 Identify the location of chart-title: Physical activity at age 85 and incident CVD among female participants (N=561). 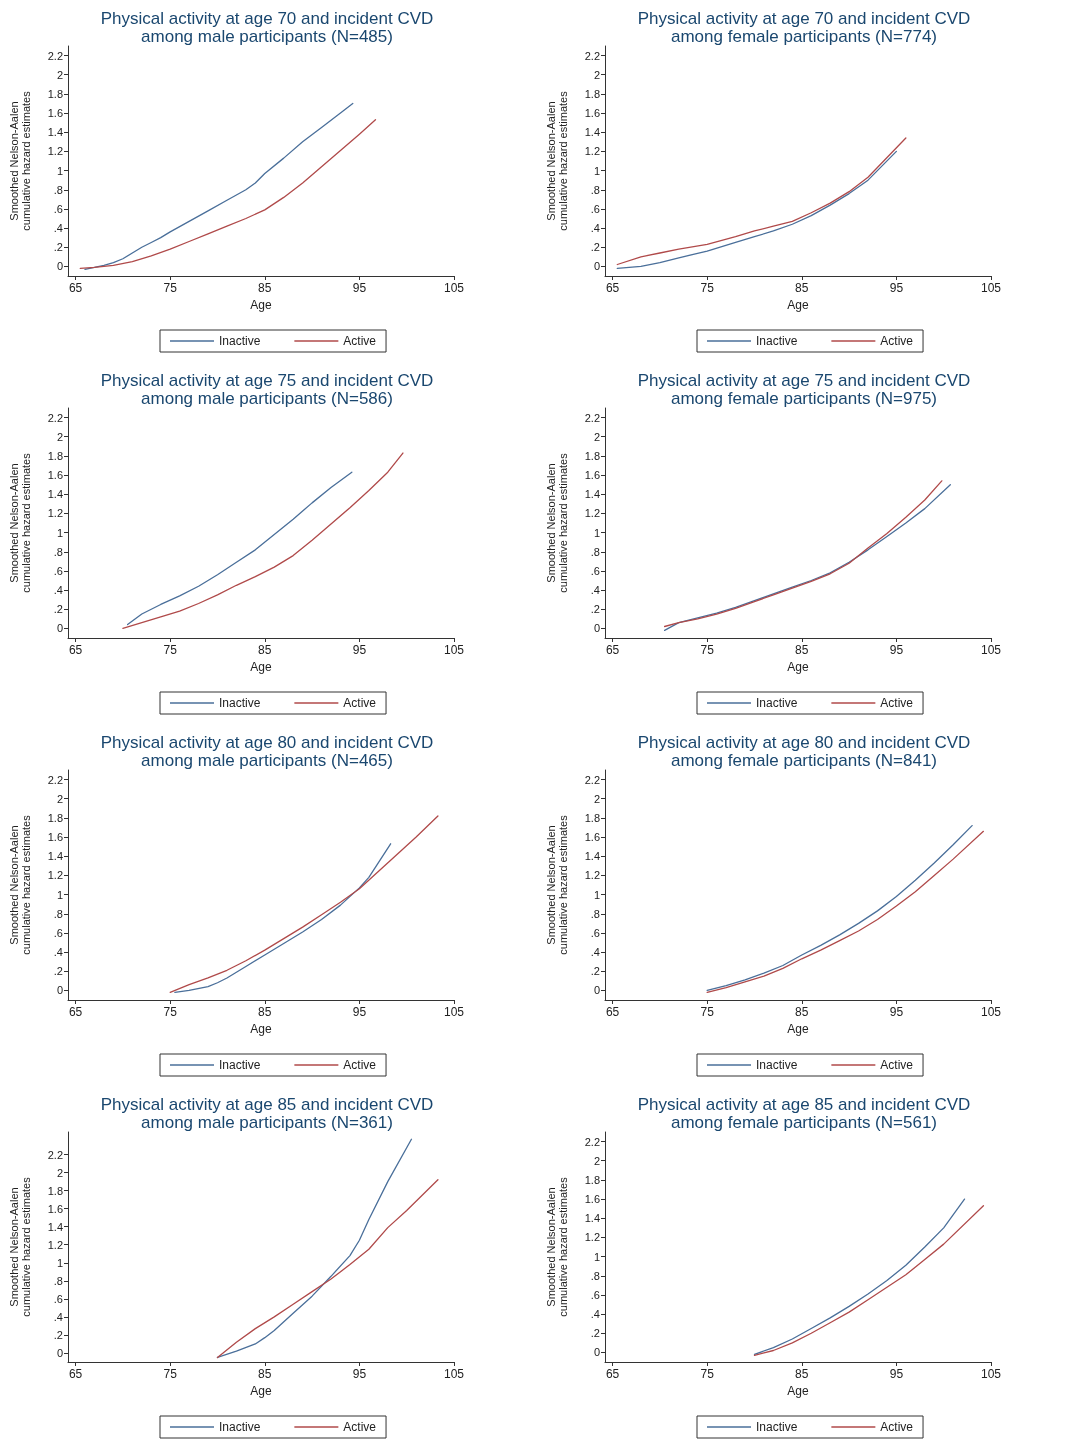
(804, 1113).